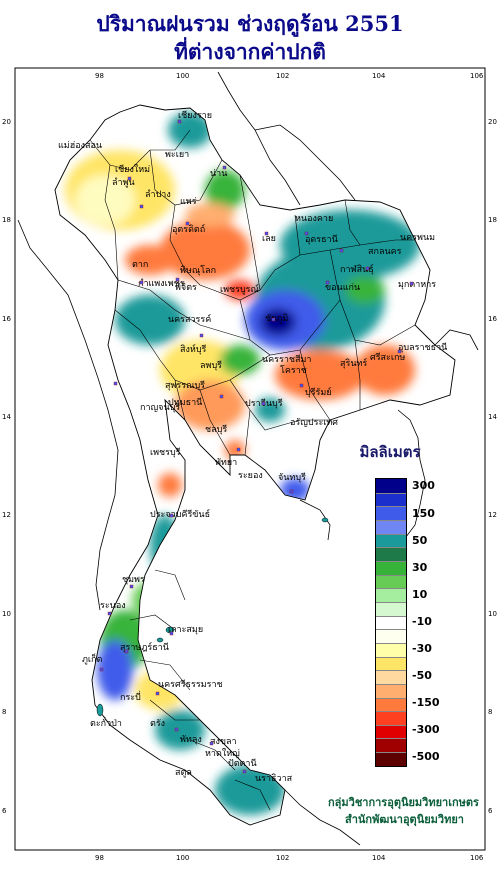 The width and height of the screenshot is (500, 871). What do you see at coordinates (292, 477) in the screenshot?
I see `province-label: จันทบุรี` at bounding box center [292, 477].